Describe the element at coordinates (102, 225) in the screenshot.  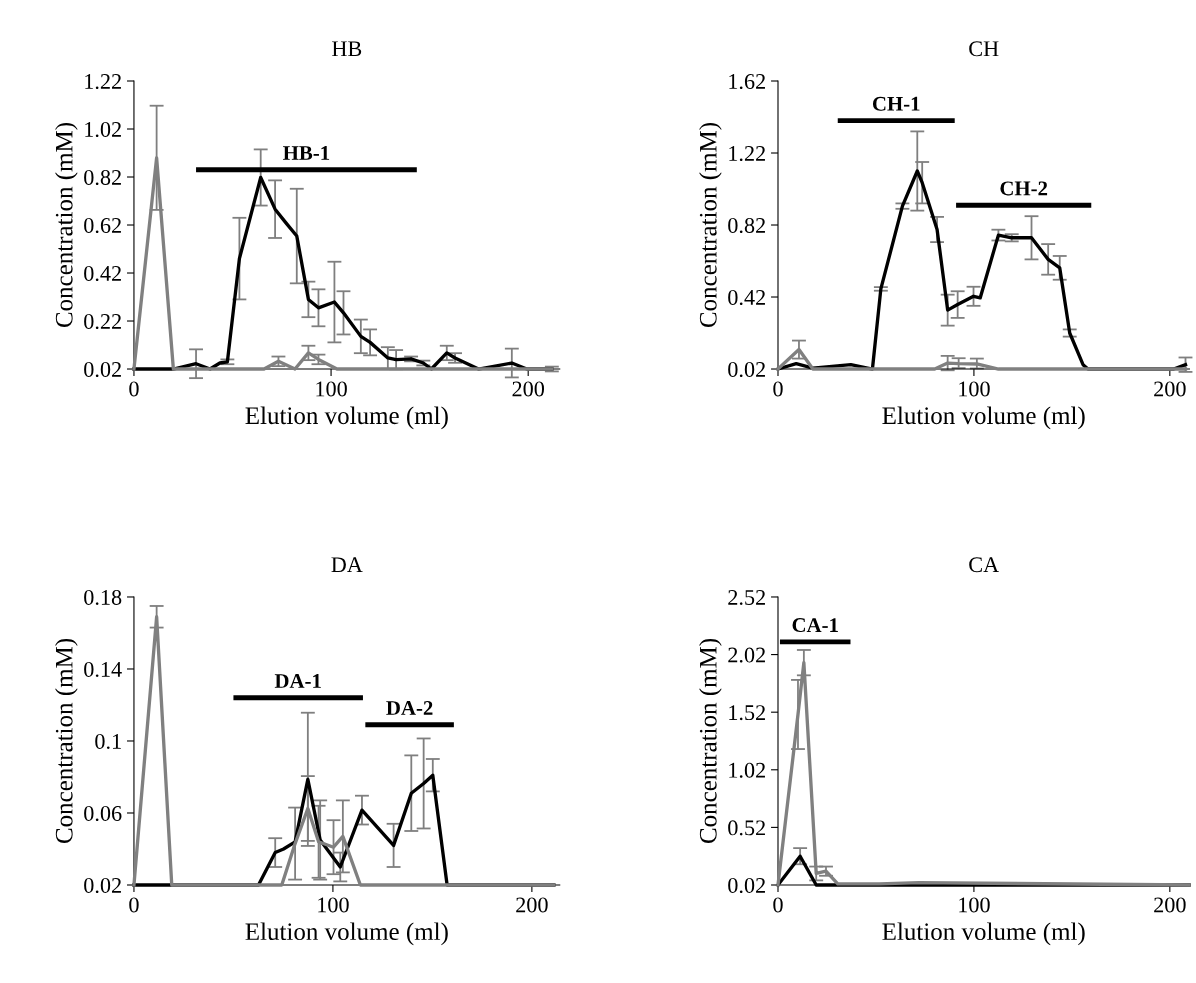
I see `y-tick-label: 0.62` at that location.